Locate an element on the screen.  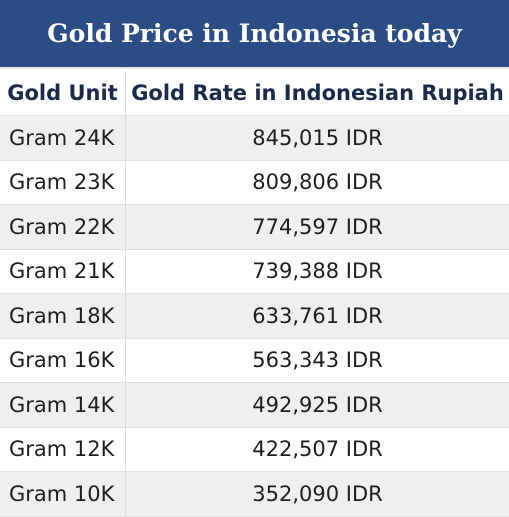
rate-text: 845,015 IDR is located at coordinates (317, 137).